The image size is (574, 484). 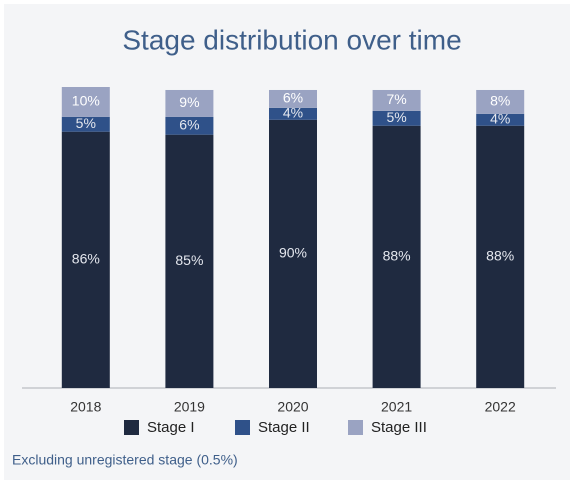 I want to click on value-label: 86%, so click(x=86, y=259).